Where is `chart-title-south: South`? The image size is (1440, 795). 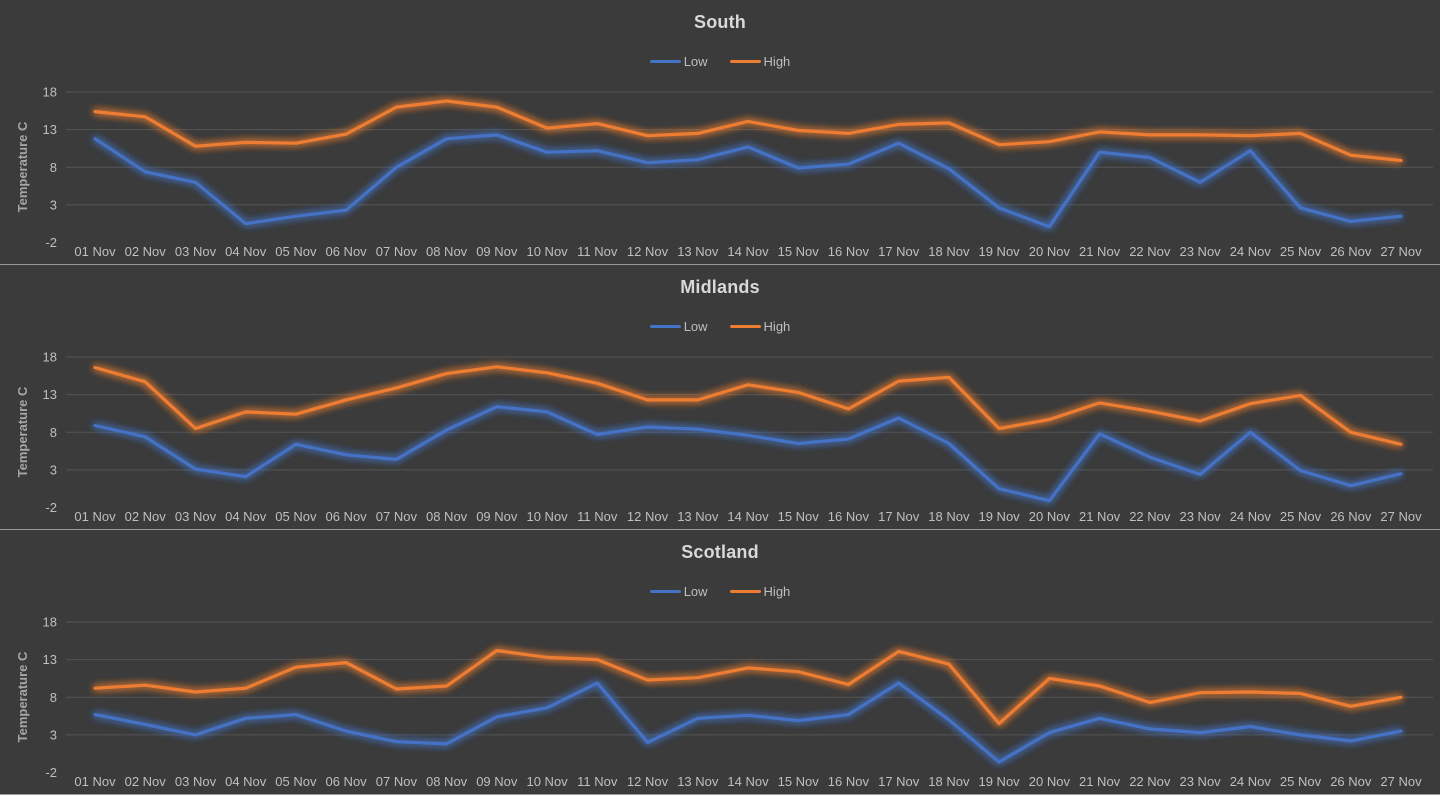
chart-title-south: South is located at coordinates (720, 22).